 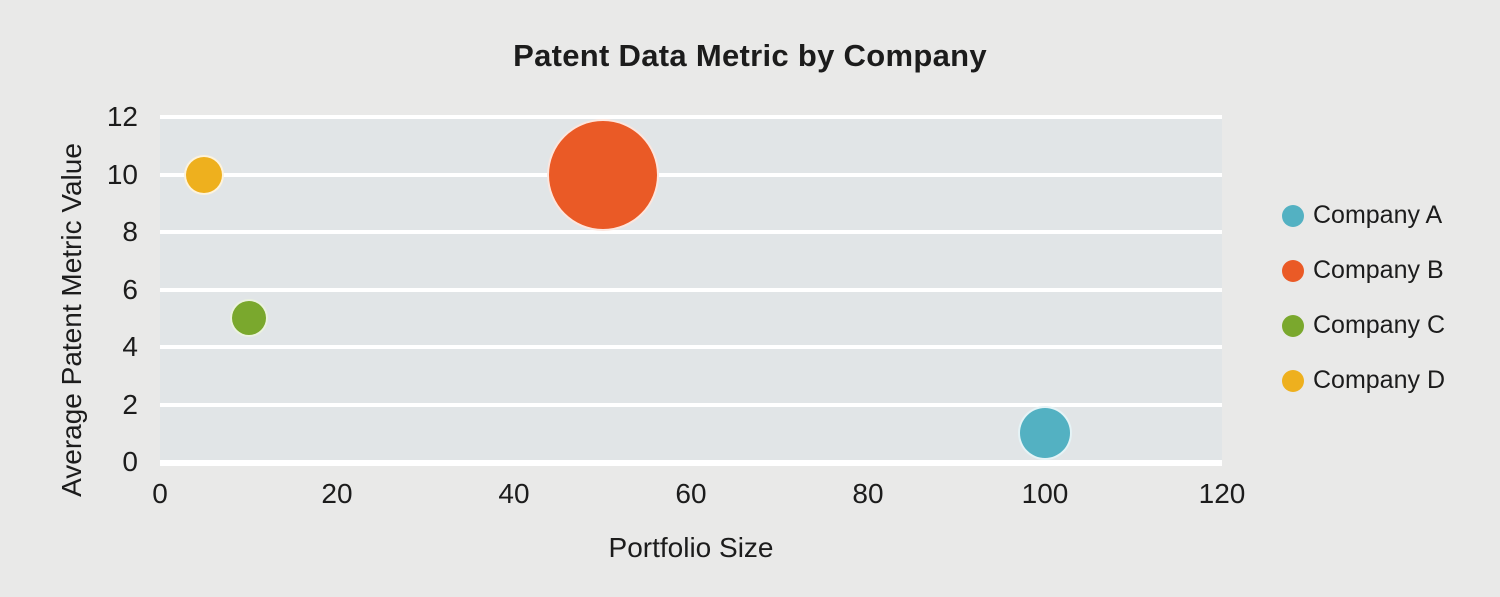 What do you see at coordinates (1378, 270) in the screenshot?
I see `legend-label: Company B` at bounding box center [1378, 270].